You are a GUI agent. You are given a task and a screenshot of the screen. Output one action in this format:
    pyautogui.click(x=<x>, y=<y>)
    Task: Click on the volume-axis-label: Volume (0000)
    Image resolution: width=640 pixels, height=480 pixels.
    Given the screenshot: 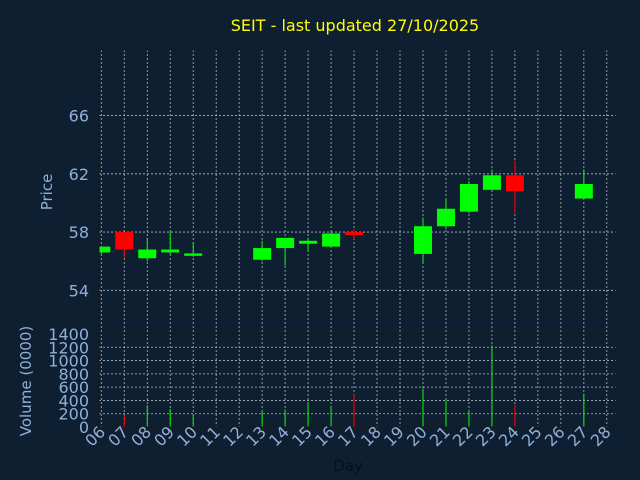 What is the action you would take?
    pyautogui.click(x=26, y=381)
    